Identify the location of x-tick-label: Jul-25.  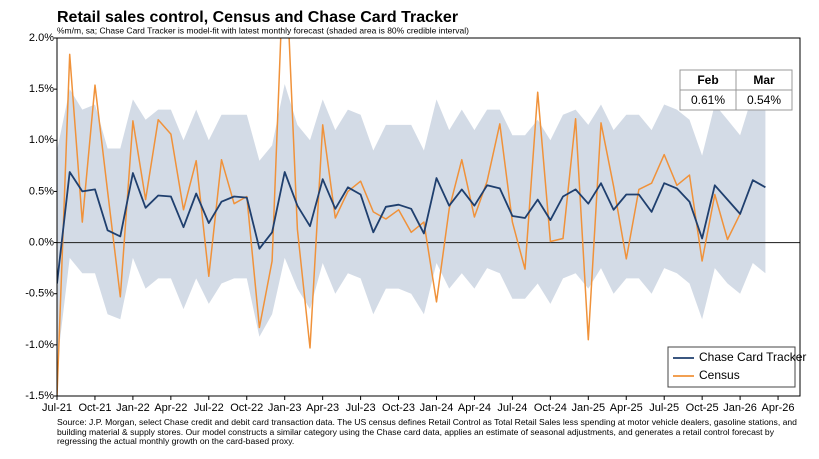
(664, 408).